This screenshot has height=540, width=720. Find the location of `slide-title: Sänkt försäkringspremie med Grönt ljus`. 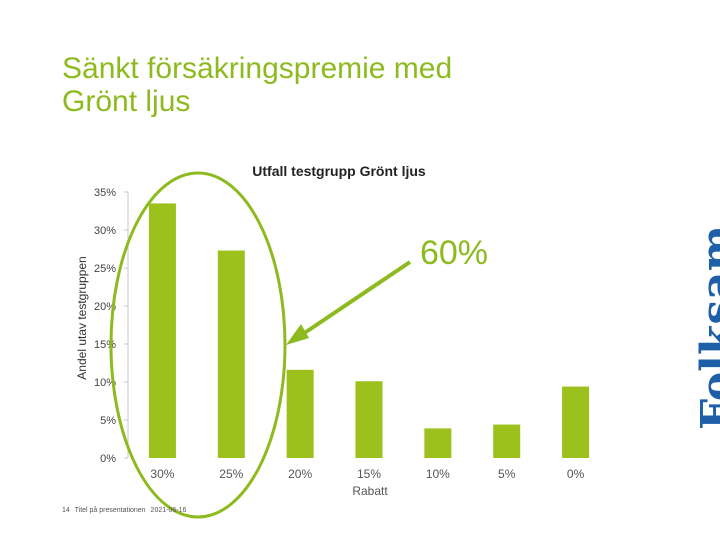

slide-title: Sänkt försäkringspremie med Grönt ljus is located at coordinates (322, 85).